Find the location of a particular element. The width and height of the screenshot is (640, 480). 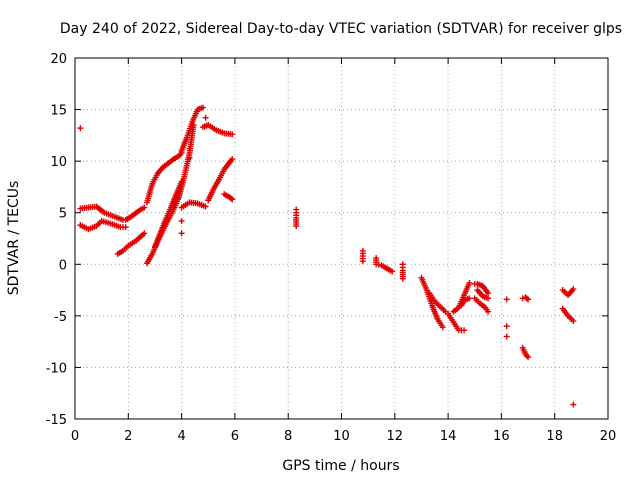

y-tick-label: 10 is located at coordinates (58, 162).